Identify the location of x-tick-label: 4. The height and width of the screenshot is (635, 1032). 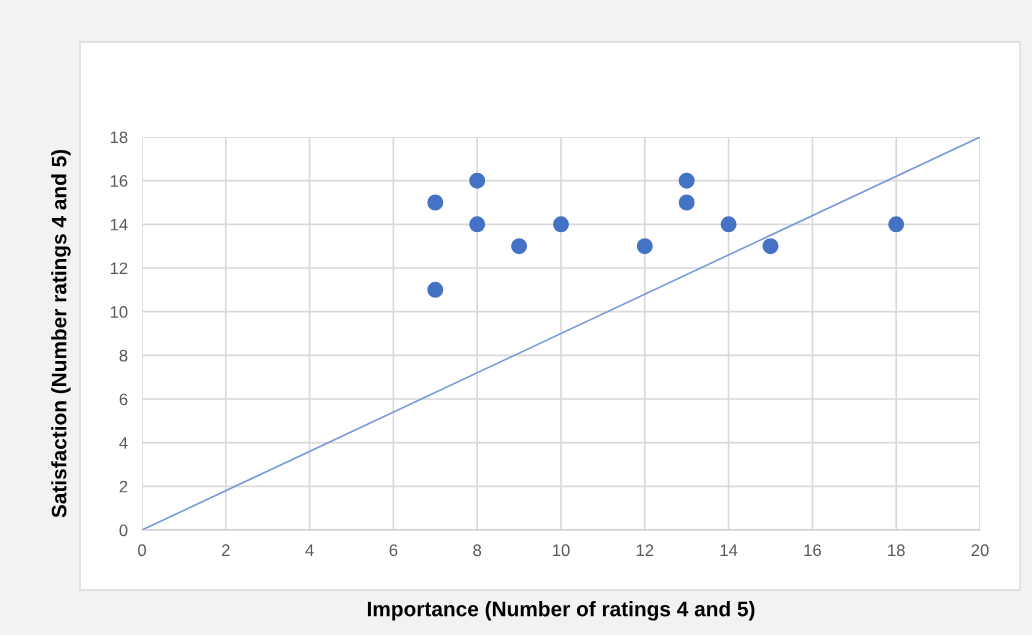
(309, 550).